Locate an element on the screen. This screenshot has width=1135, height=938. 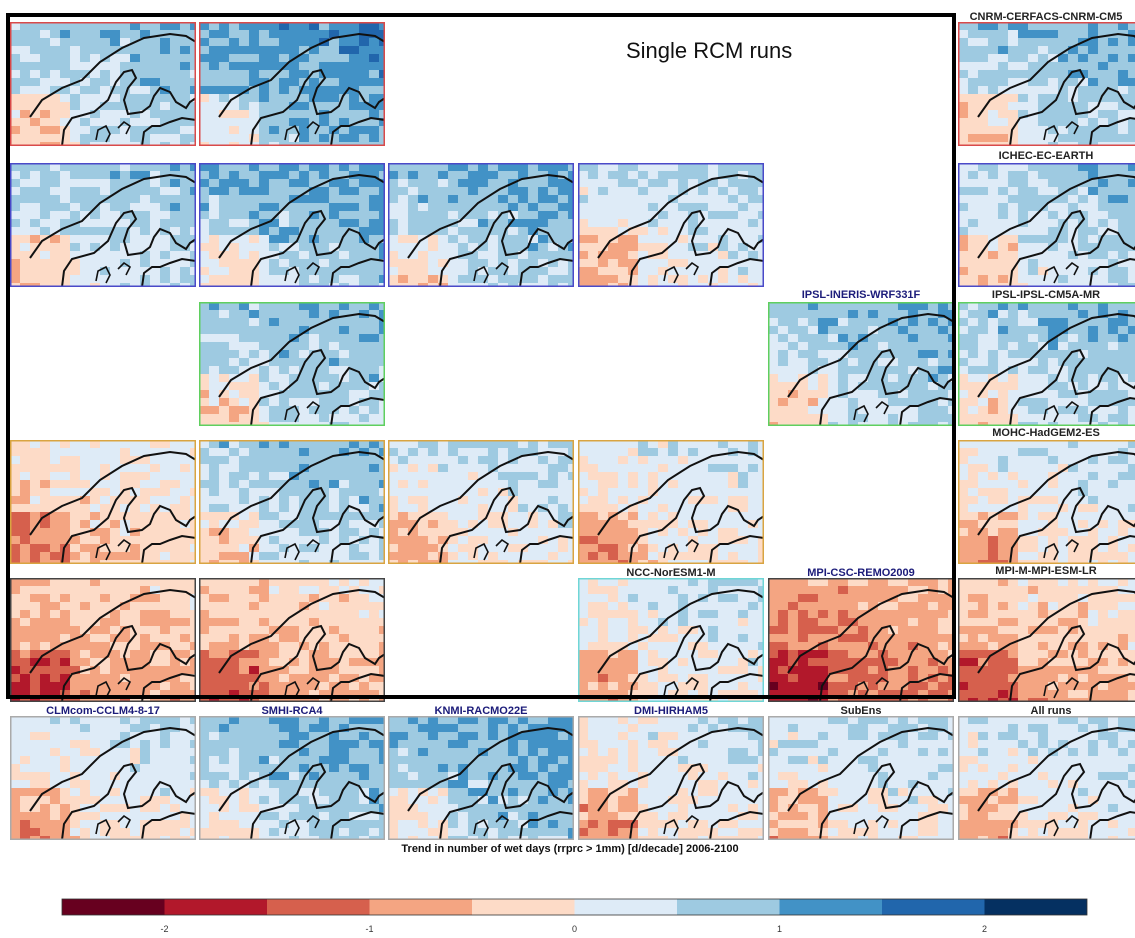
panel-border is located at coordinates (292, 84).